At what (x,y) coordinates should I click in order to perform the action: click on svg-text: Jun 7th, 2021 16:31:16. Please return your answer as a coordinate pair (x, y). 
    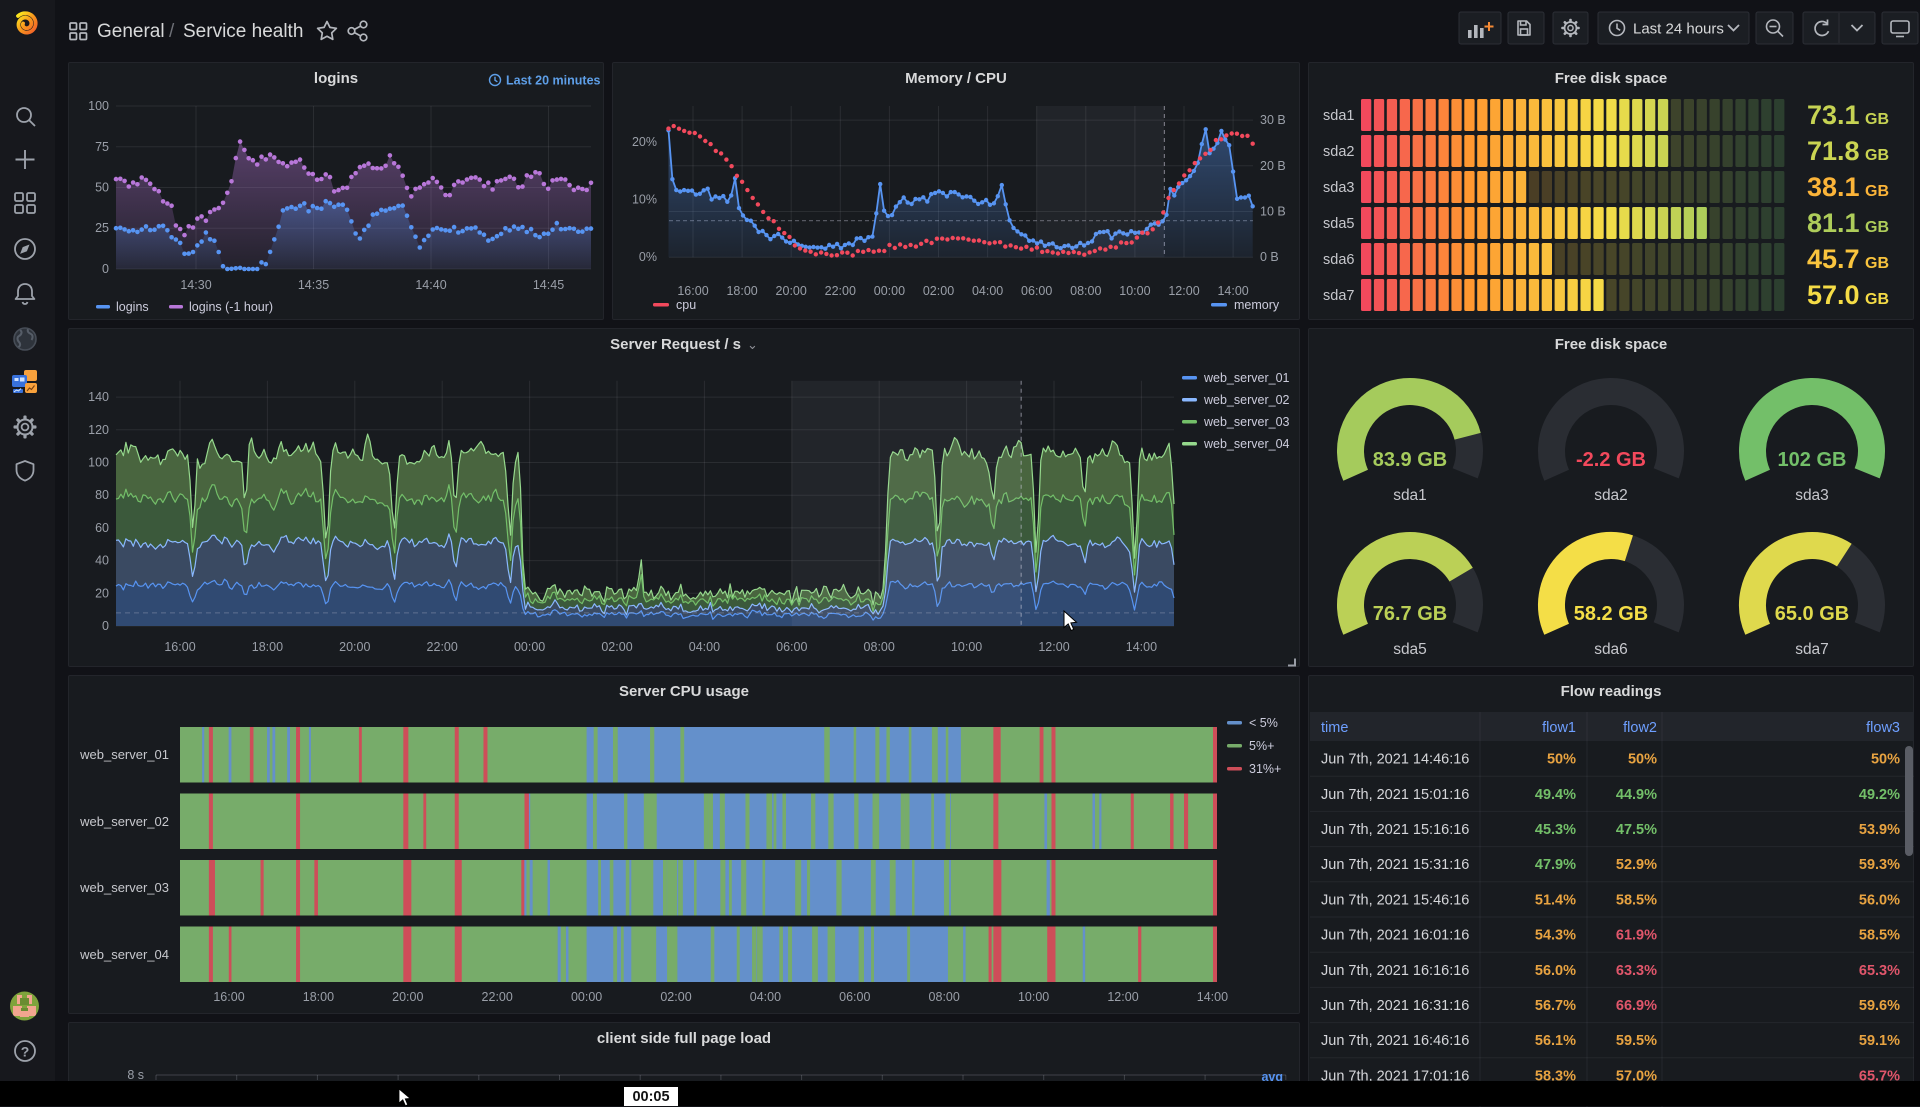
    Looking at the image, I should click on (1395, 1006).